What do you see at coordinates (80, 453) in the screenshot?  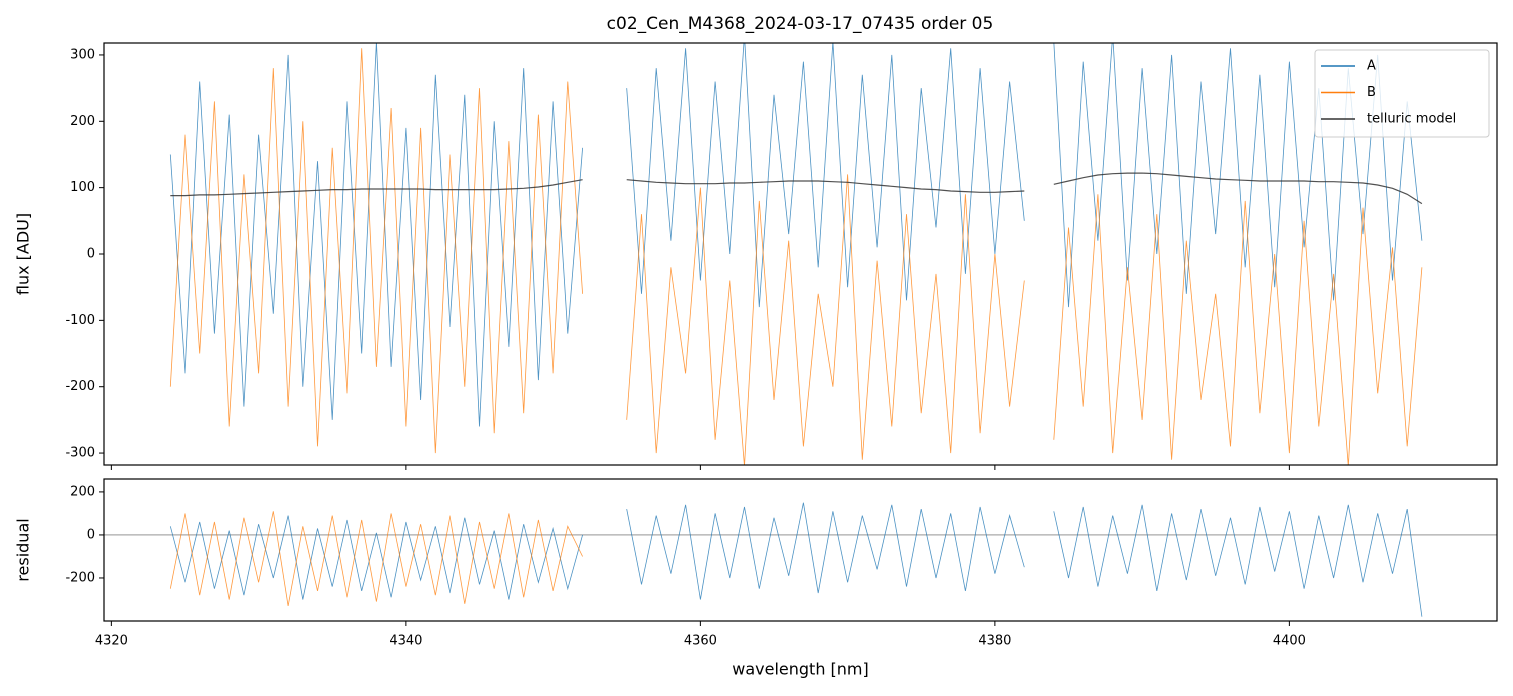 I see `y-tick-label: -300` at bounding box center [80, 453].